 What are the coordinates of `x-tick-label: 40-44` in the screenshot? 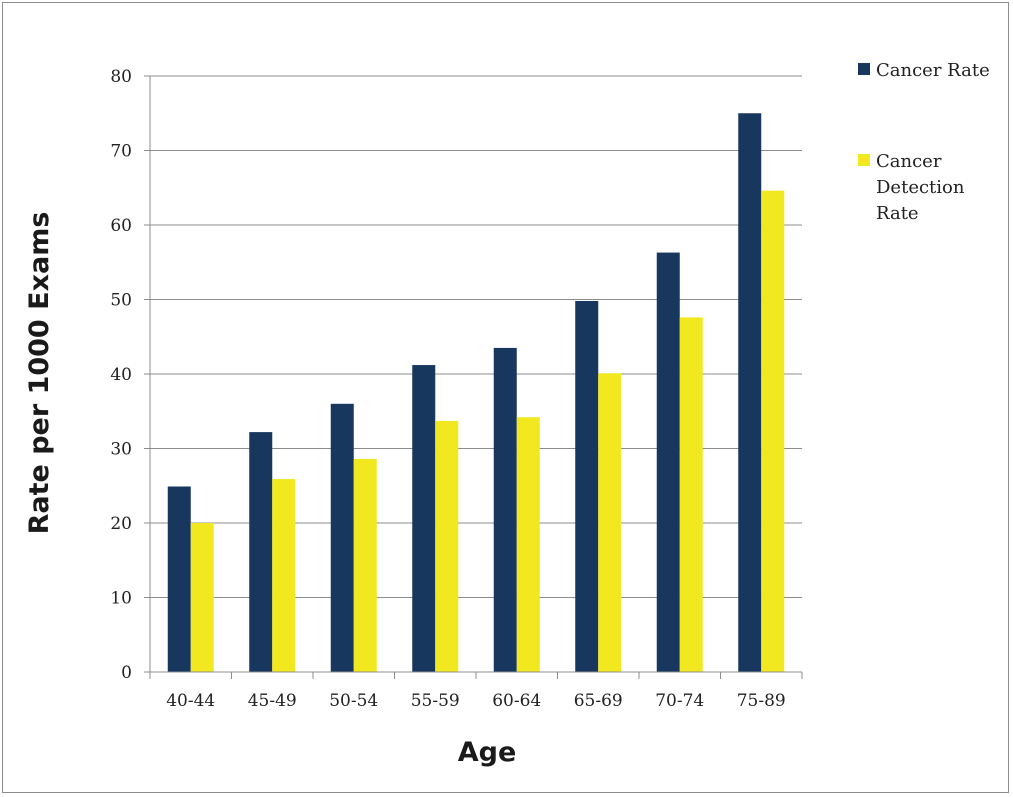 It's located at (190, 701).